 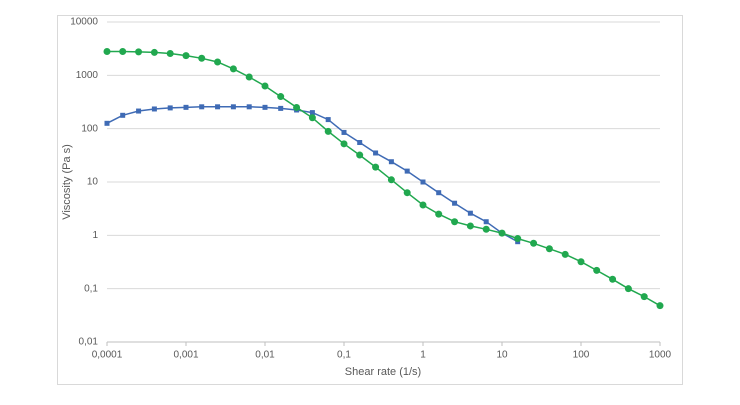 I want to click on y-tick-label: 0,01, so click(x=89, y=342).